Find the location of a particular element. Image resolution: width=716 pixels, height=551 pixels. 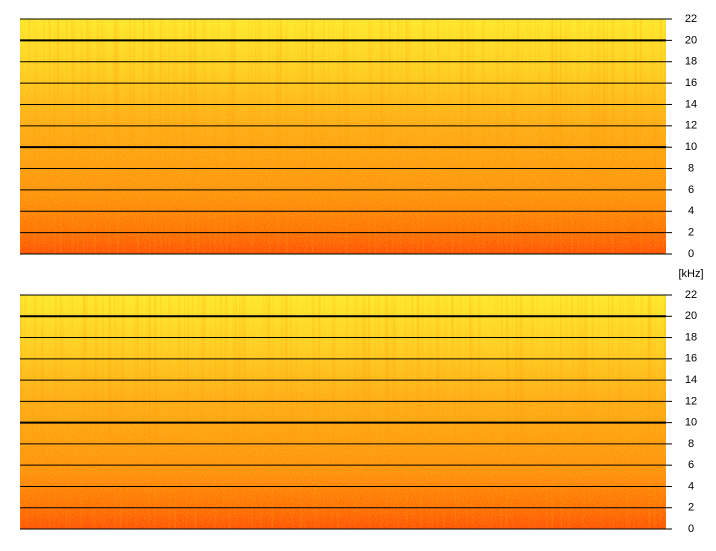

y-axis-label: [kHz] is located at coordinates (690, 274).